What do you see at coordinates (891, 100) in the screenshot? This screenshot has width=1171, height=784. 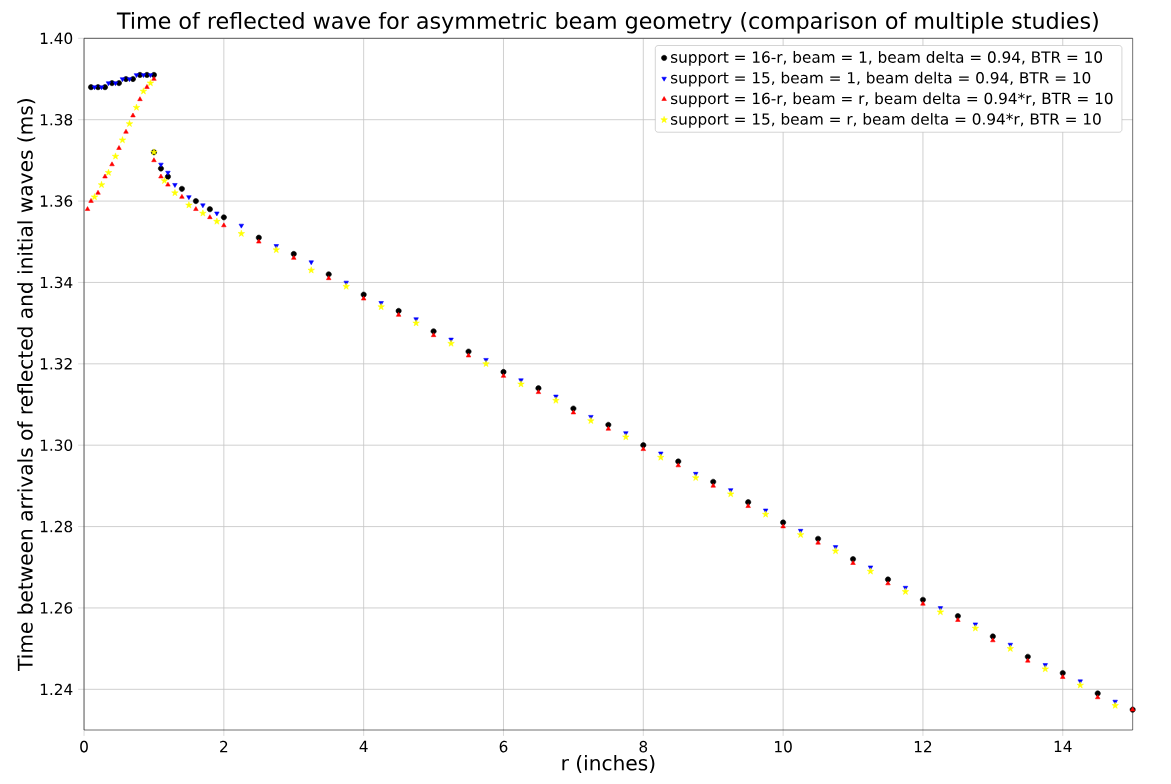 I see `legend-label: support = 16-r, beam = r, beam delta = 0.94*r, BTR = 10` at bounding box center [891, 100].